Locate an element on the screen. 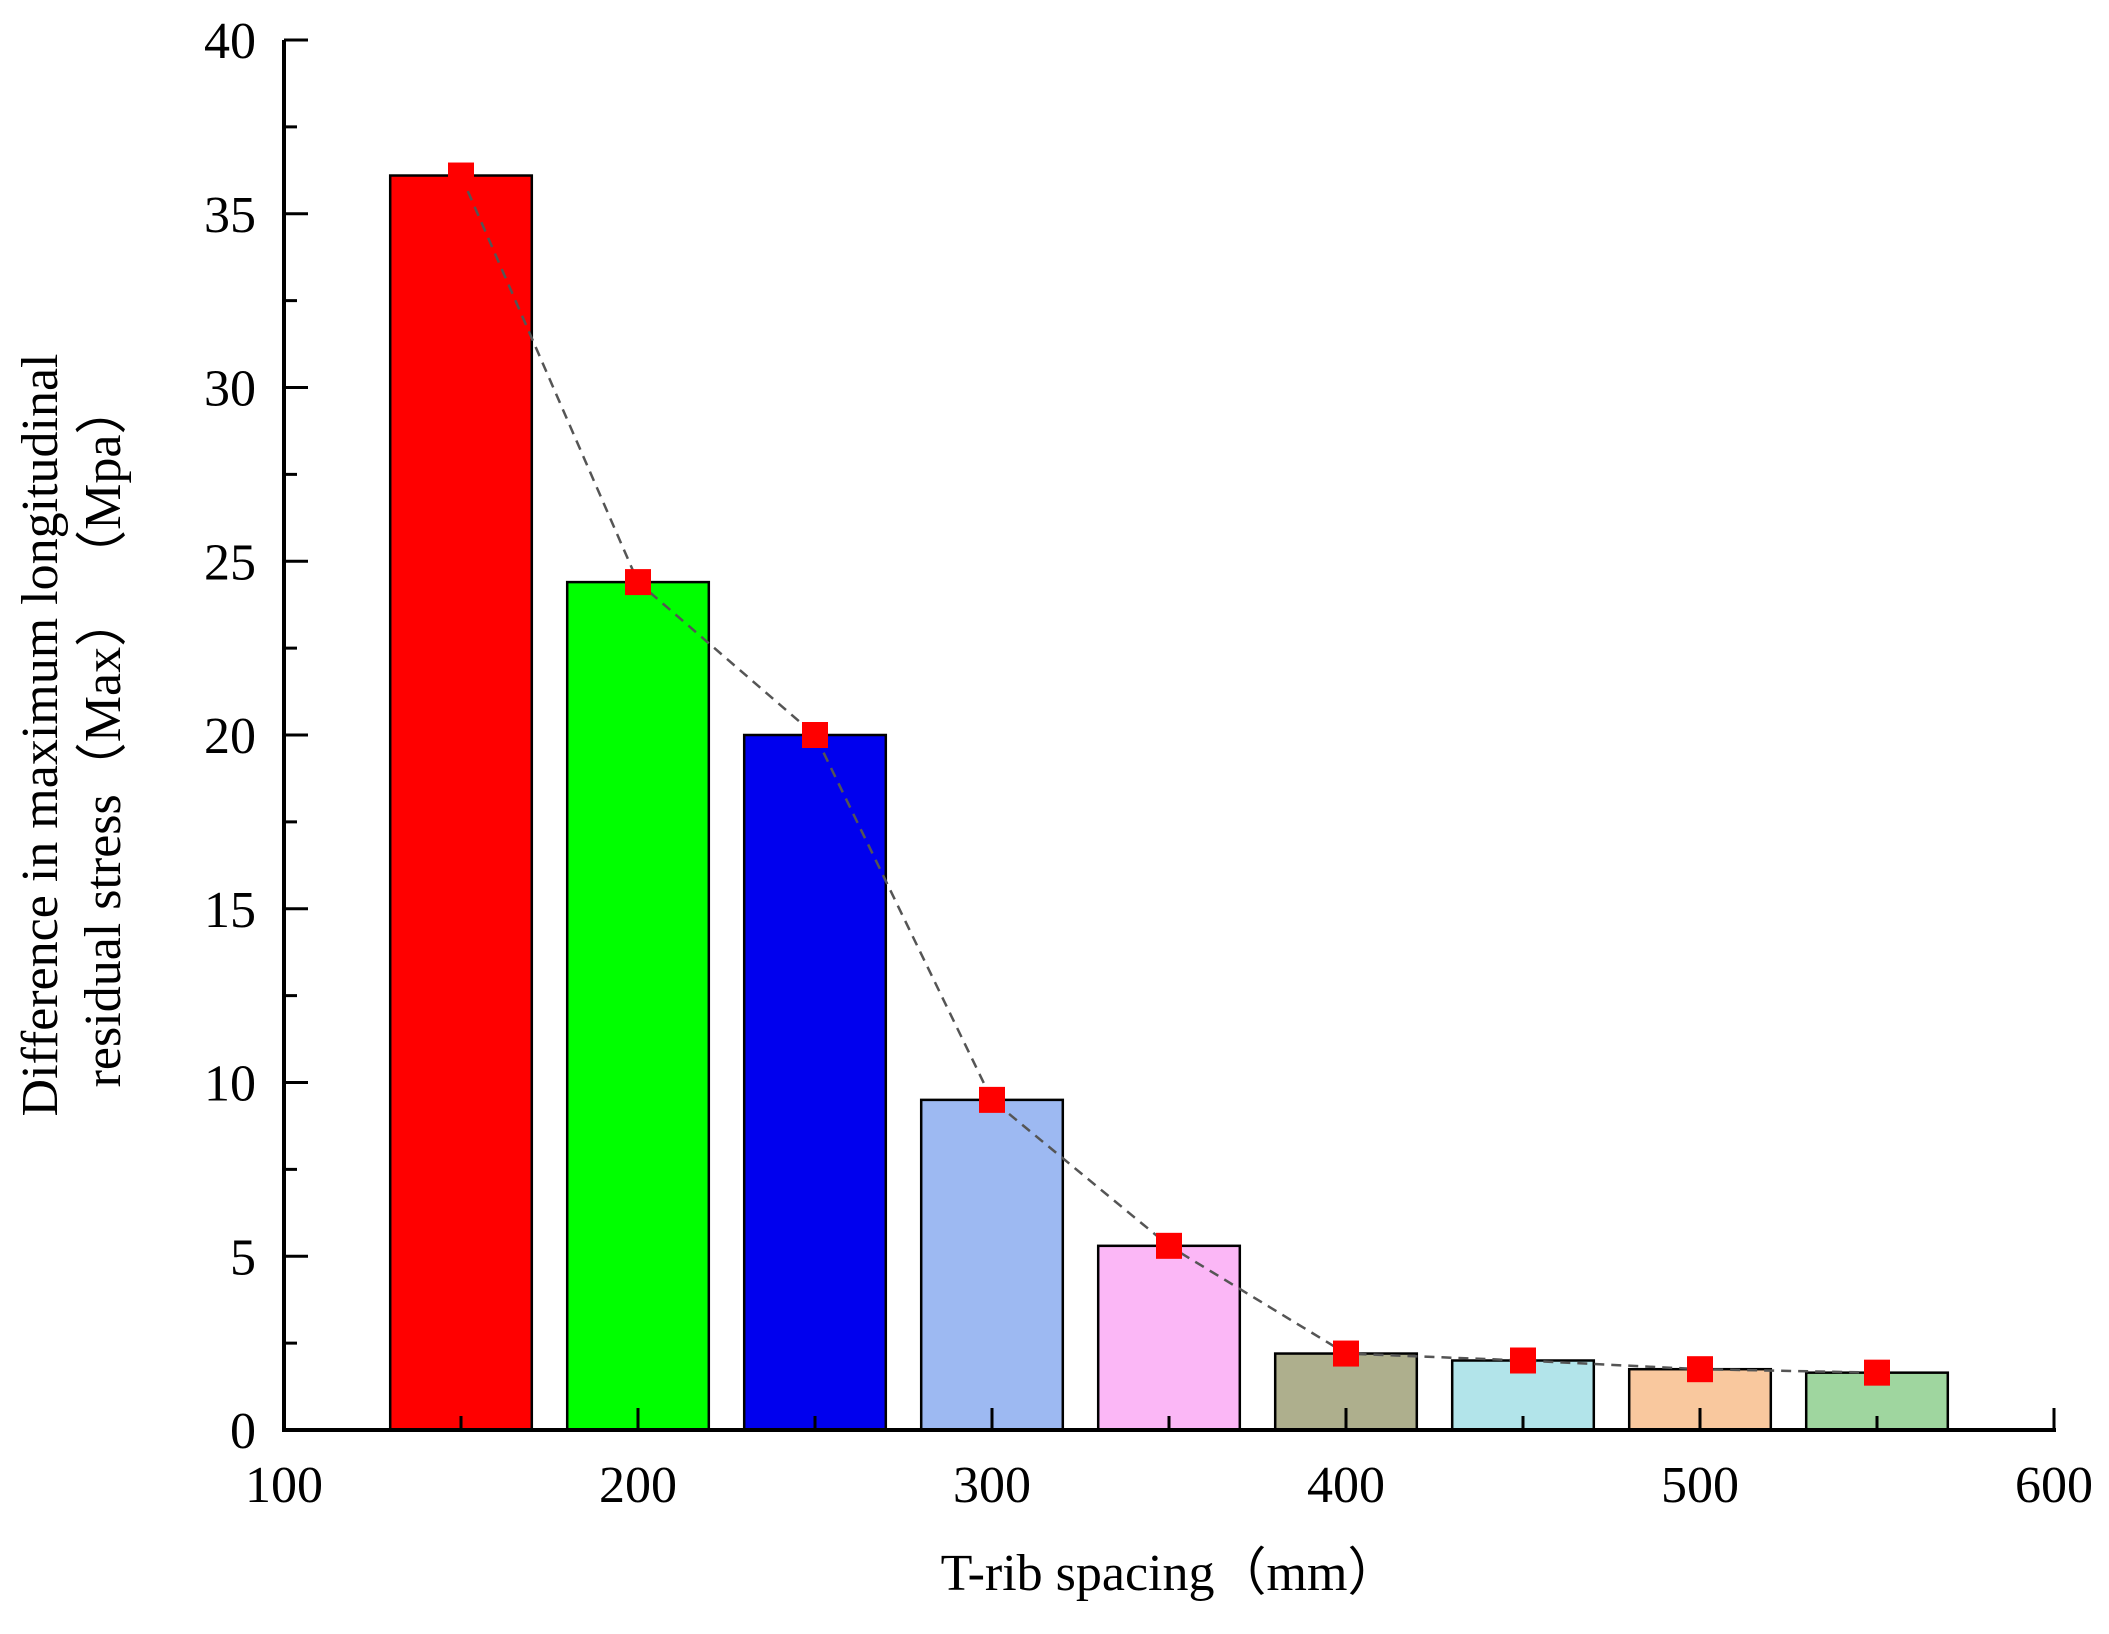 The height and width of the screenshot is (1634, 2109). y-tick-label-10: 10 is located at coordinates (230, 1084).